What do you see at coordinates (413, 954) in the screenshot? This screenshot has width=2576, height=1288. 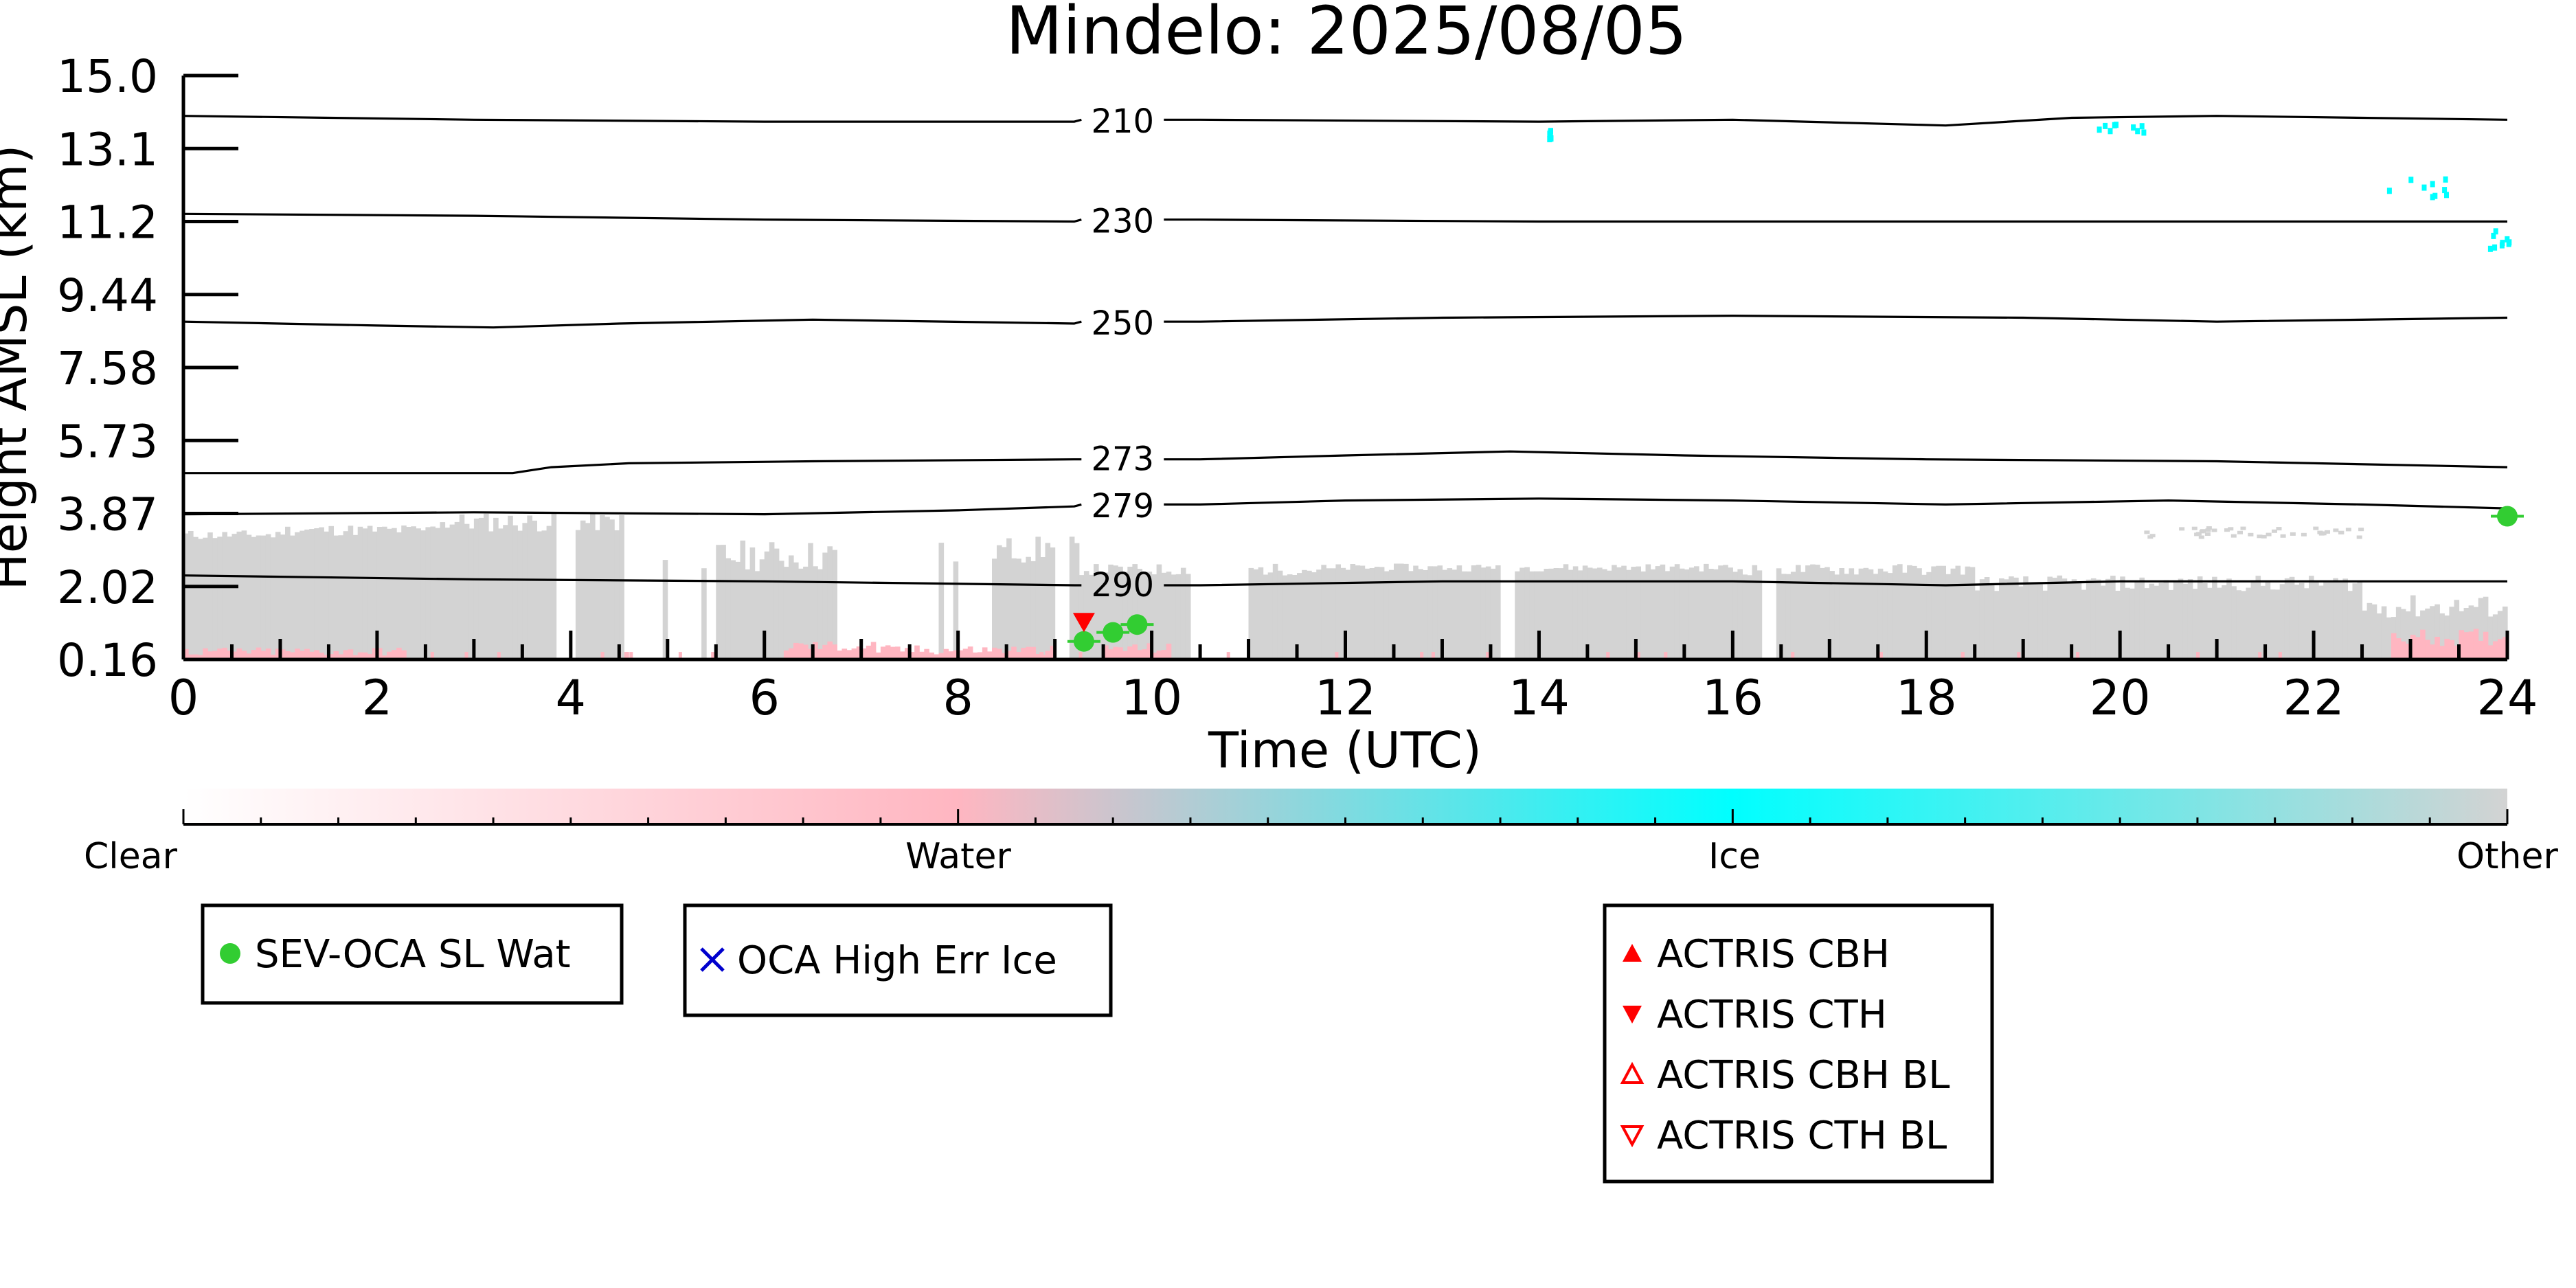 I see `legend-label: SEV-OCA SL Wat` at bounding box center [413, 954].